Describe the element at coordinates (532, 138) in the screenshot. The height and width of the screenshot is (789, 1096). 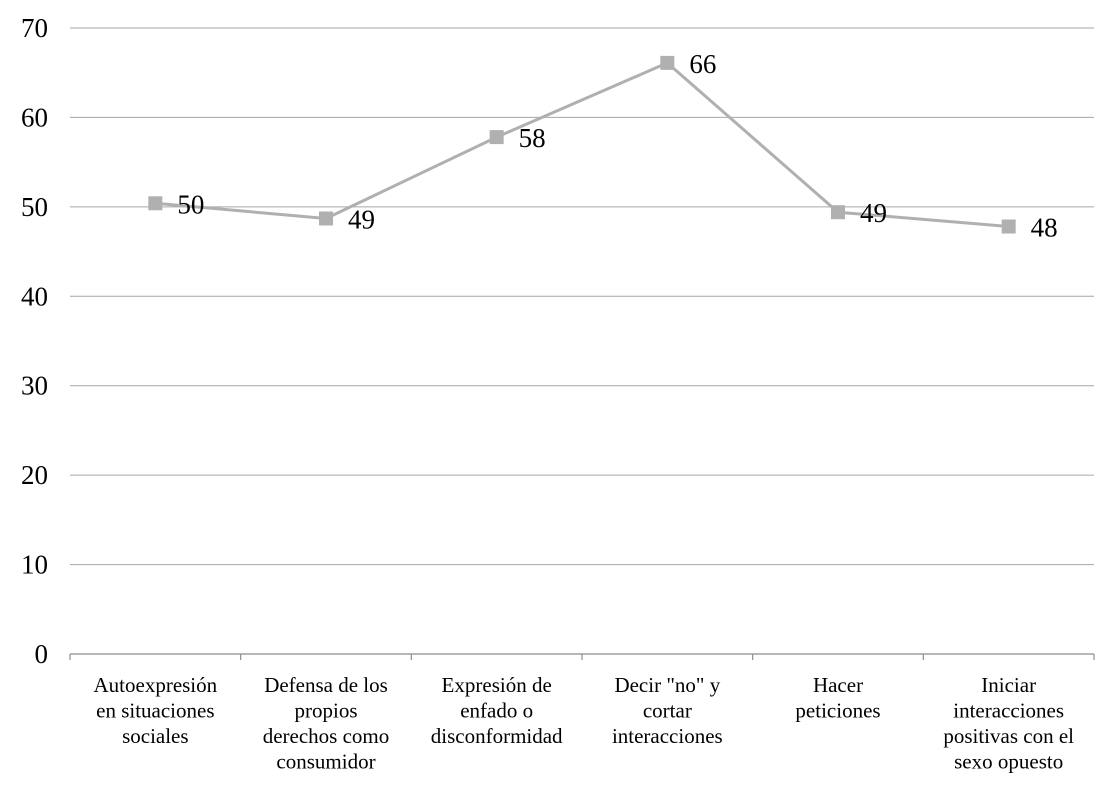
I see `data-label: 58` at that location.